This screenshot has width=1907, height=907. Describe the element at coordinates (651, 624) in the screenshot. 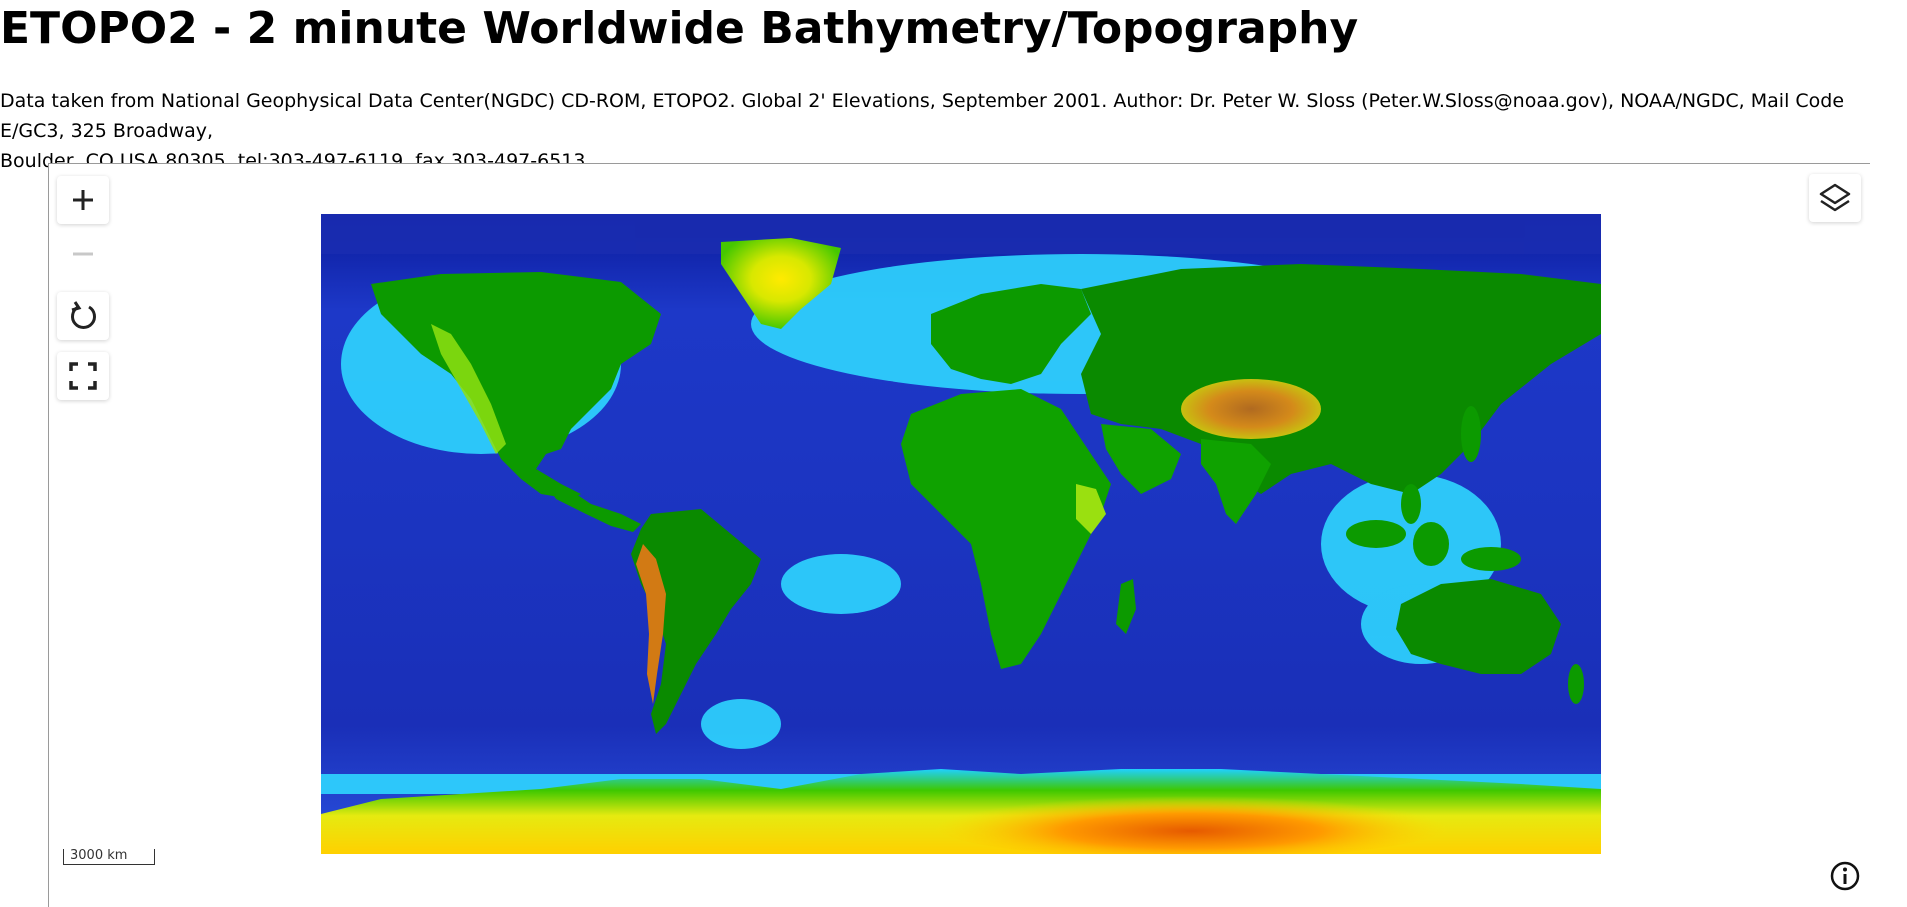

I see `andes` at that location.